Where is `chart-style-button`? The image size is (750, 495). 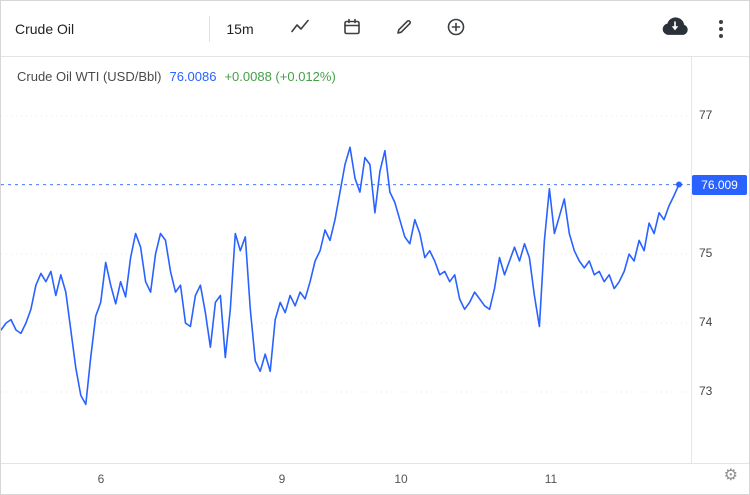 chart-style-button is located at coordinates (300, 29).